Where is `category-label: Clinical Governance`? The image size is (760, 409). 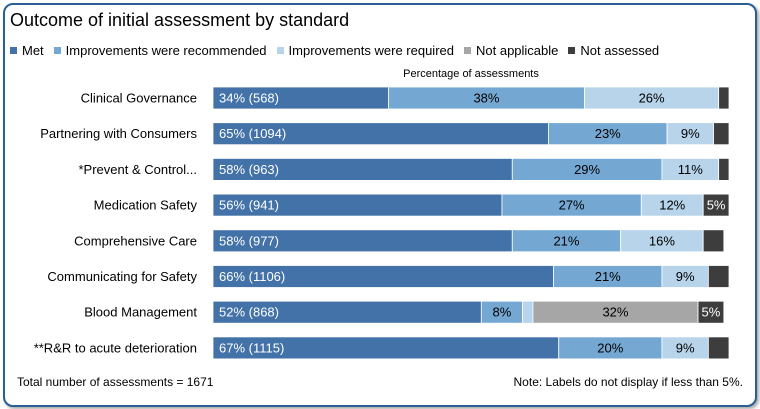
category-label: Clinical Governance is located at coordinates (139, 98).